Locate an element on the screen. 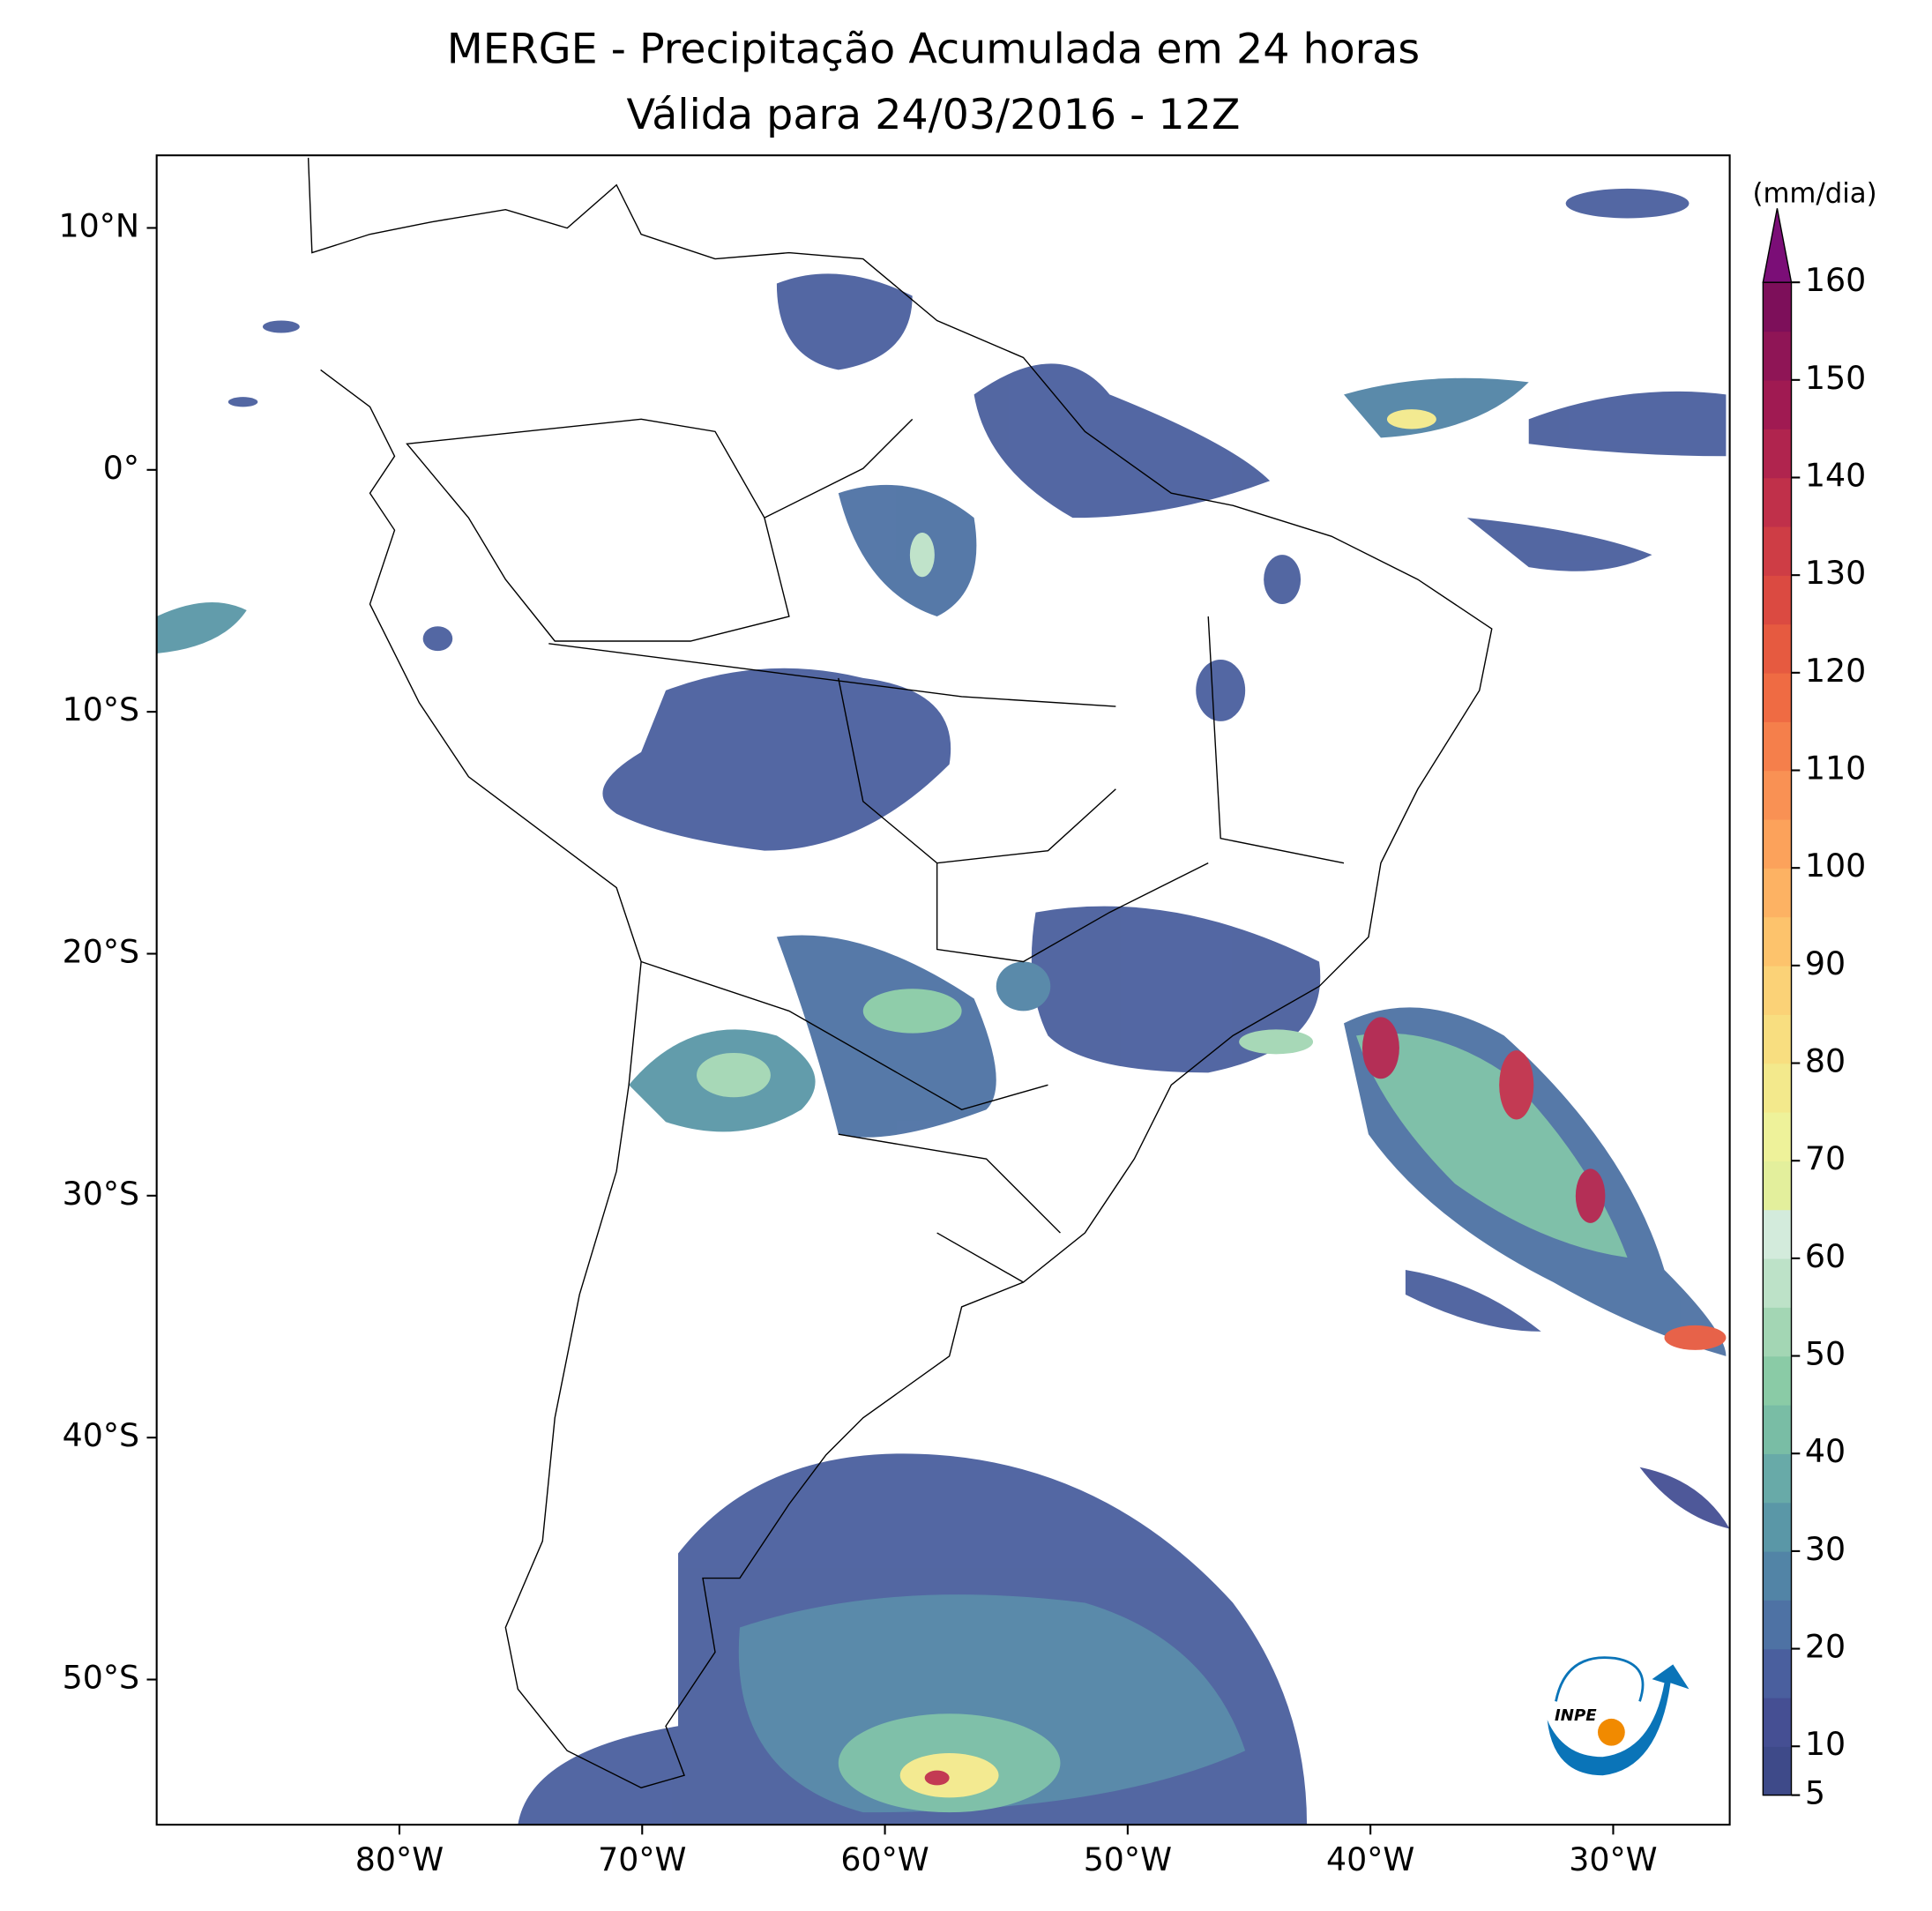 The height and width of the screenshot is (1911, 1932). y-tick-label: 20°S is located at coordinates (101, 951).